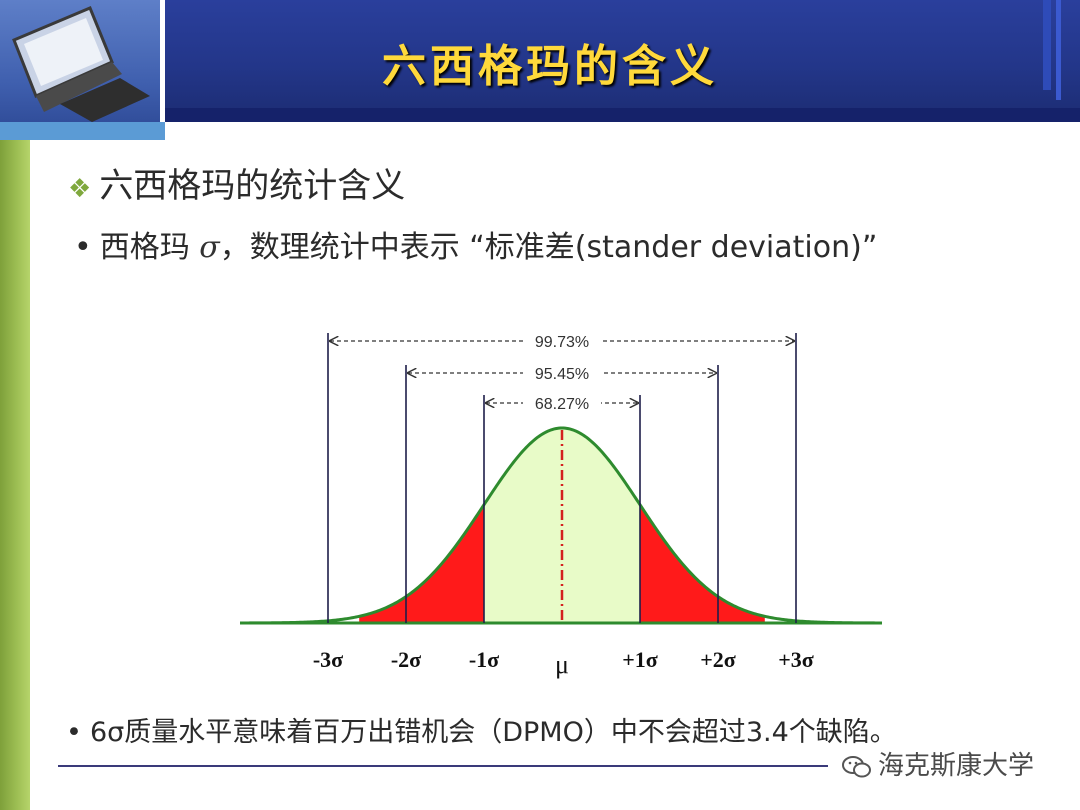  I want to click on footer-divider, so click(443, 766).